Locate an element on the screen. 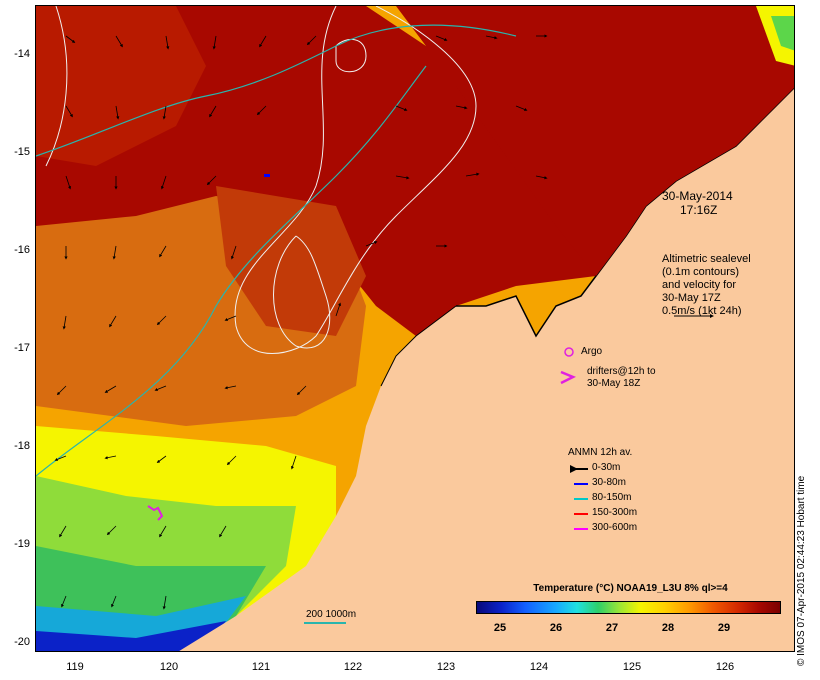 The height and width of the screenshot is (680, 820). lat-tick: -20 is located at coordinates (22, 642).